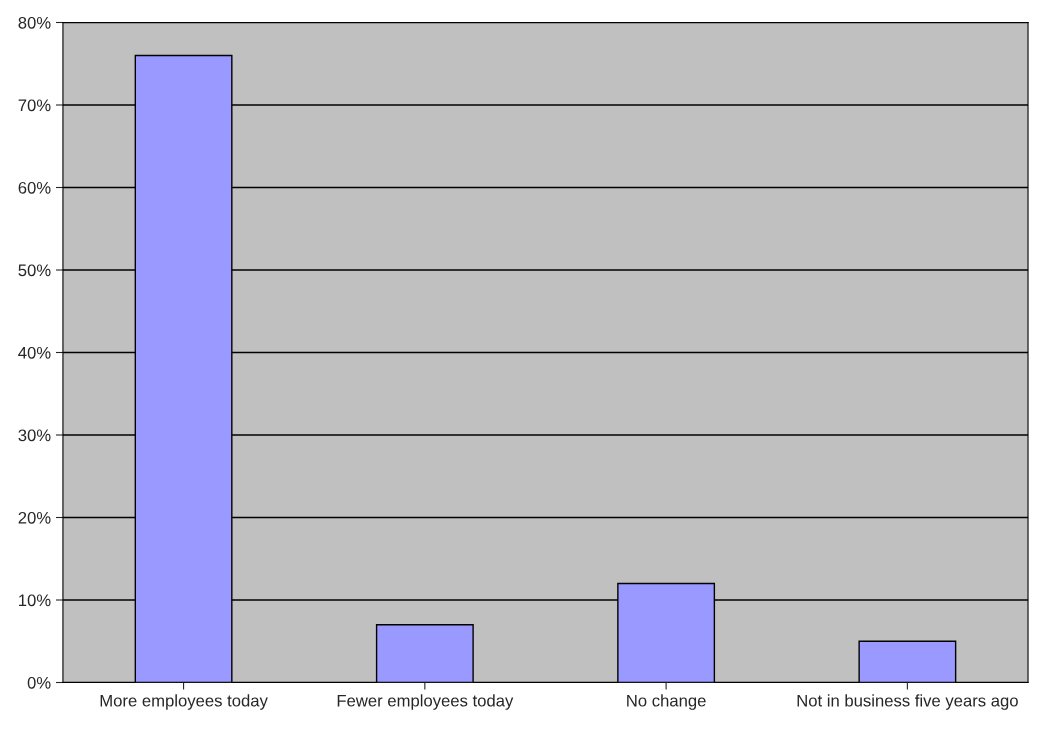 Image resolution: width=1049 pixels, height=750 pixels. Describe the element at coordinates (666, 702) in the screenshot. I see `x-tick-label: No change` at that location.